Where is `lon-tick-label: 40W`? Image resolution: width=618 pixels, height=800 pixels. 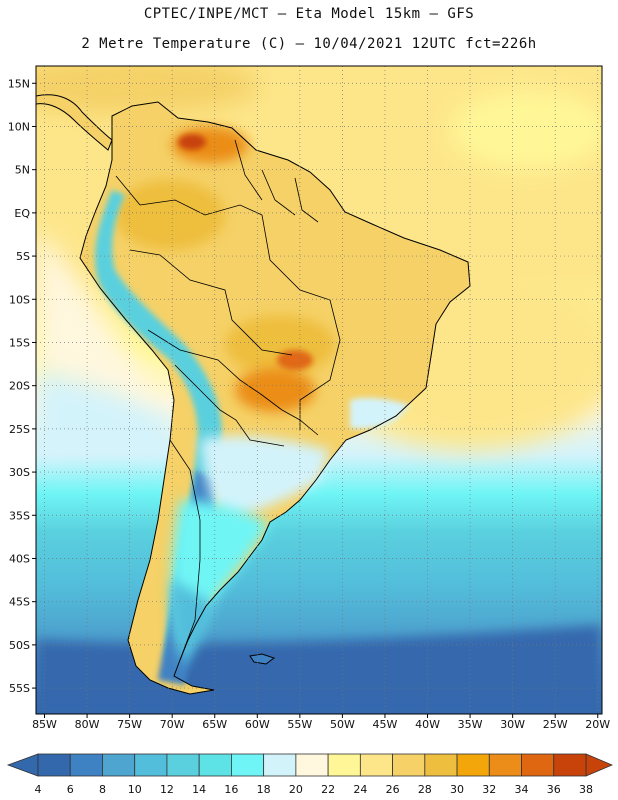 lon-tick-label: 40W is located at coordinates (427, 724).